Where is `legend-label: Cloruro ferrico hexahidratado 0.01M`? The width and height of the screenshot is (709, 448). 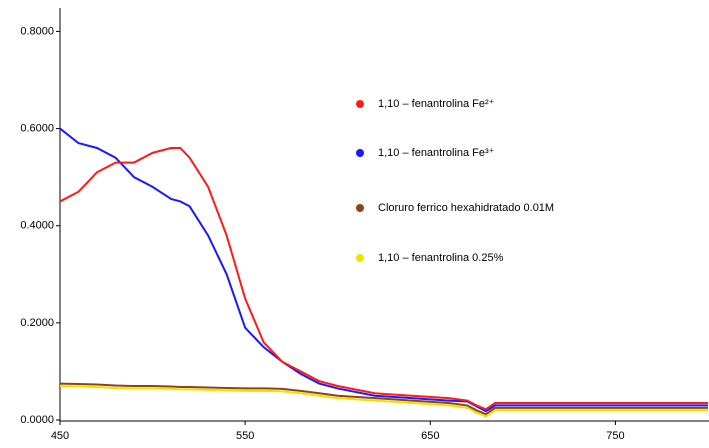 legend-label: Cloruro ferrico hexahidratado 0.01M is located at coordinates (466, 208).